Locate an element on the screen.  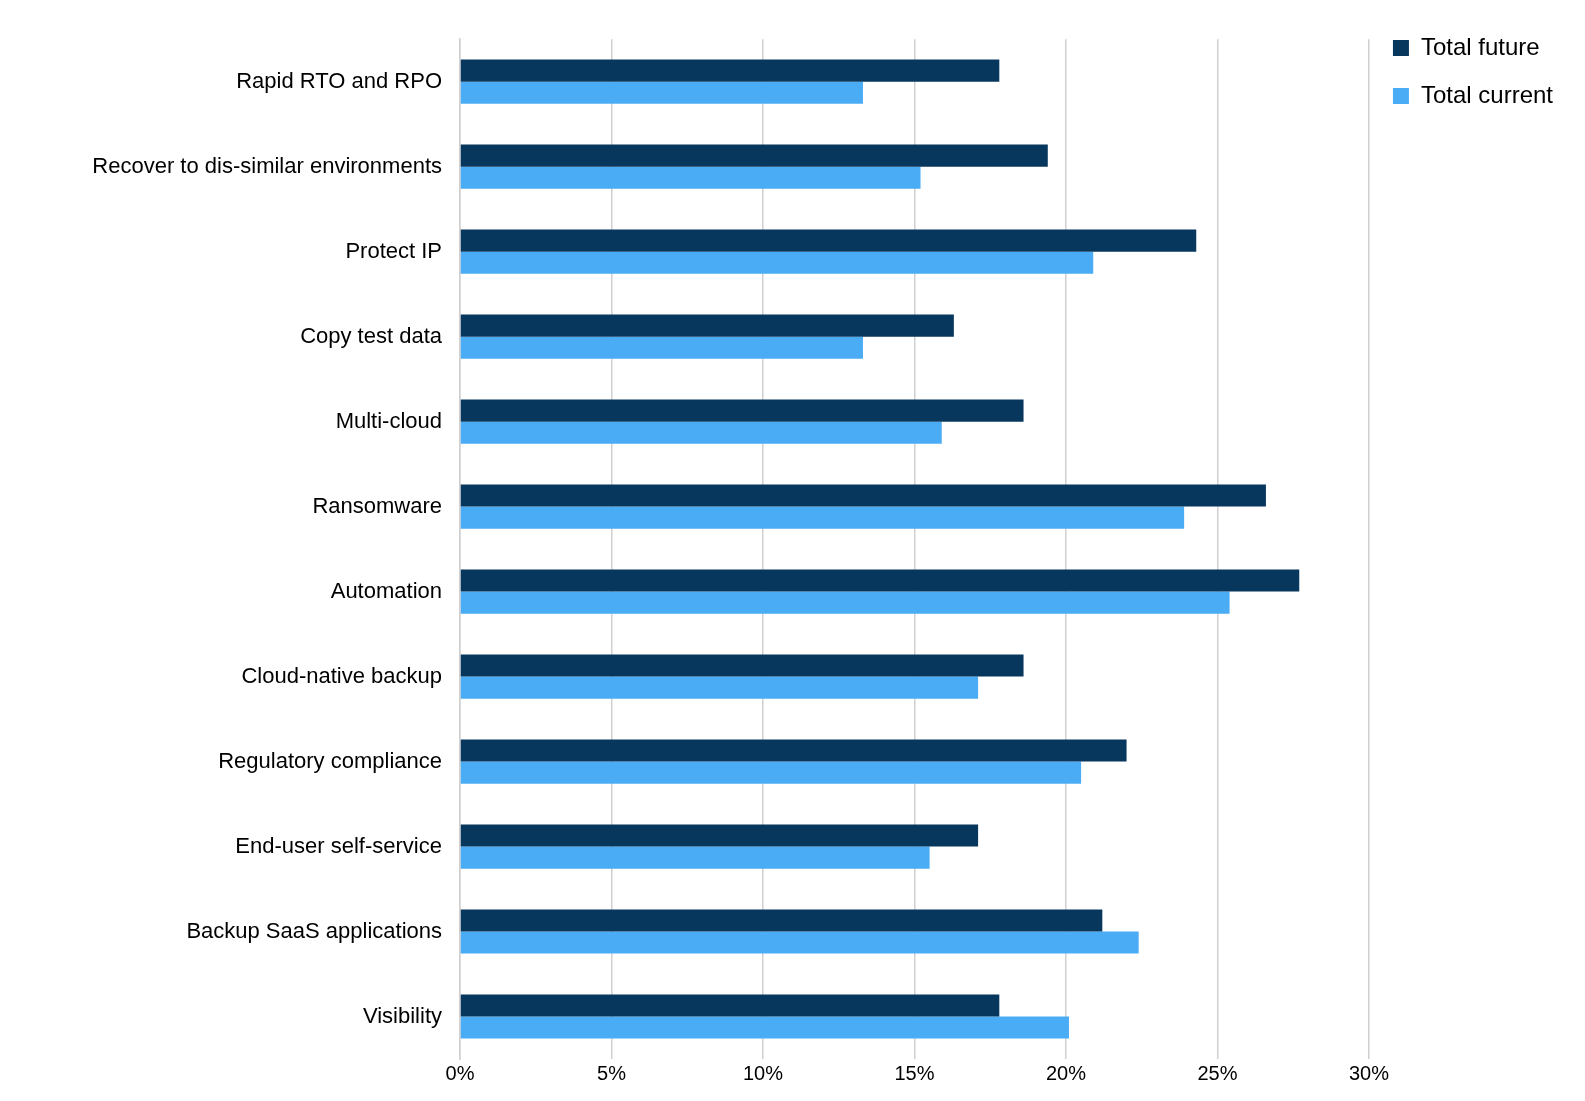
x-tick-label: 25% is located at coordinates (1217, 1072).